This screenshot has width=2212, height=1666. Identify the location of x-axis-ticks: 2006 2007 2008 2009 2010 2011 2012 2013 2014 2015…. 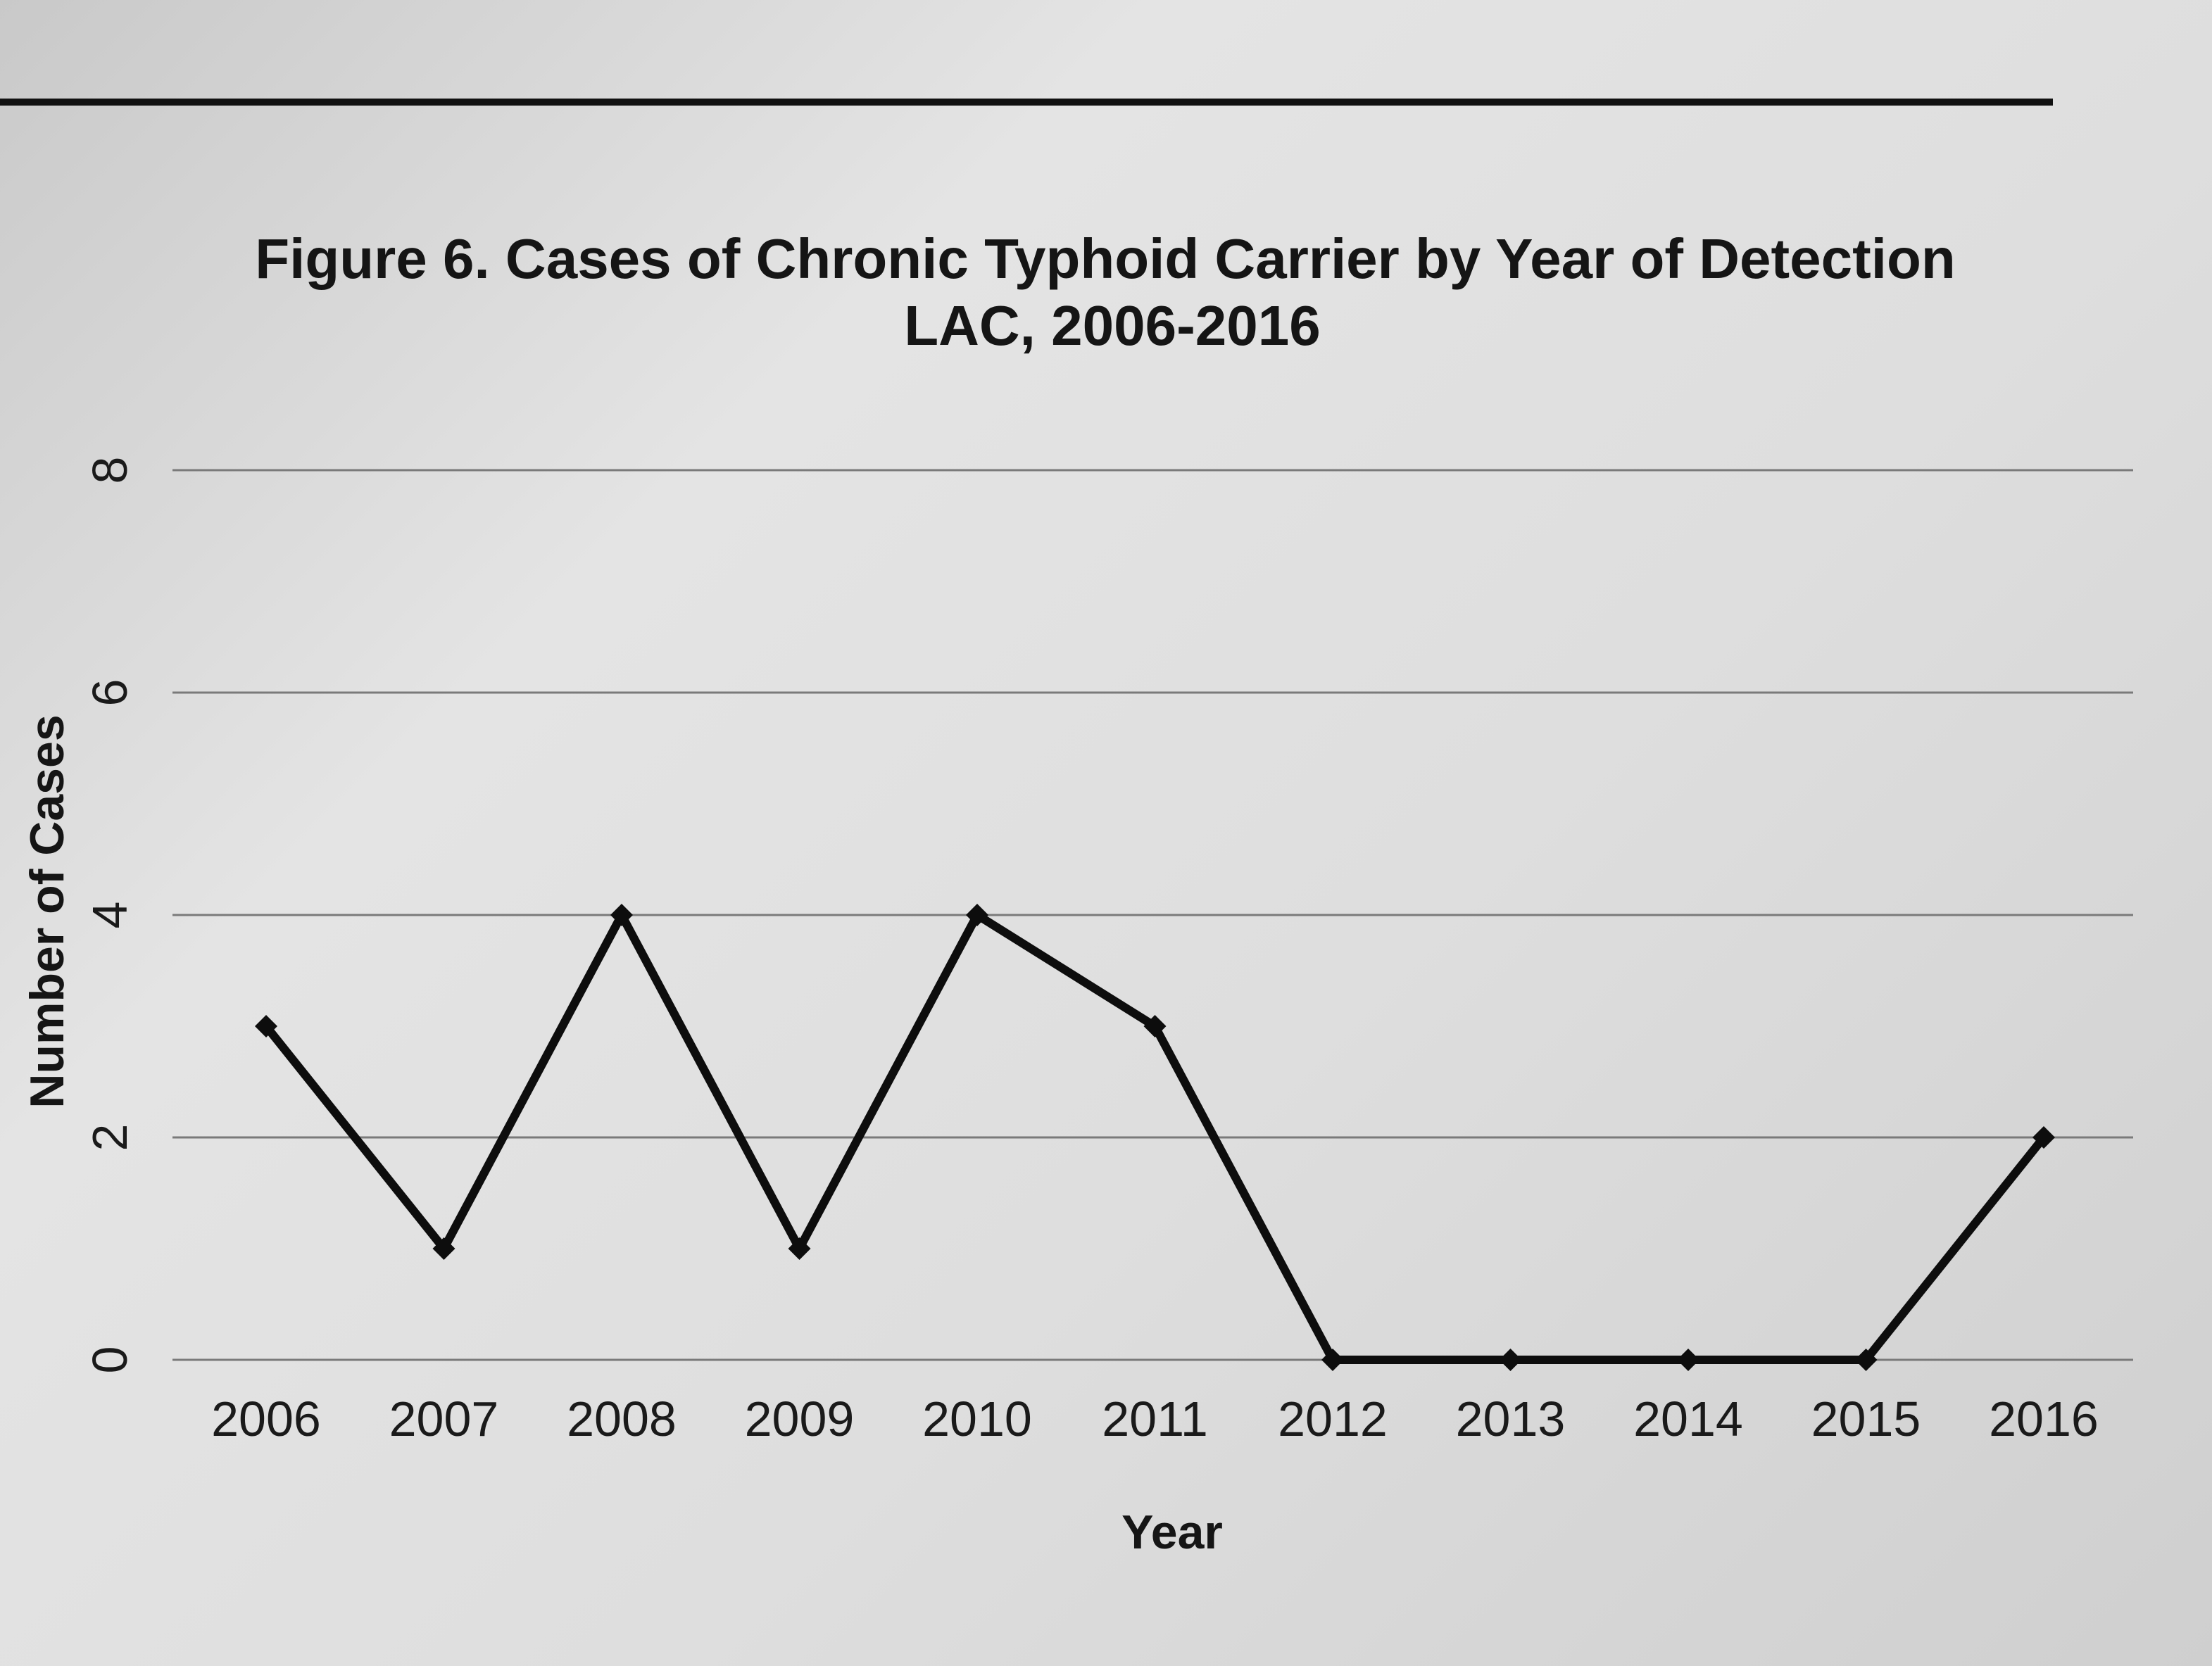
(1155, 1419).